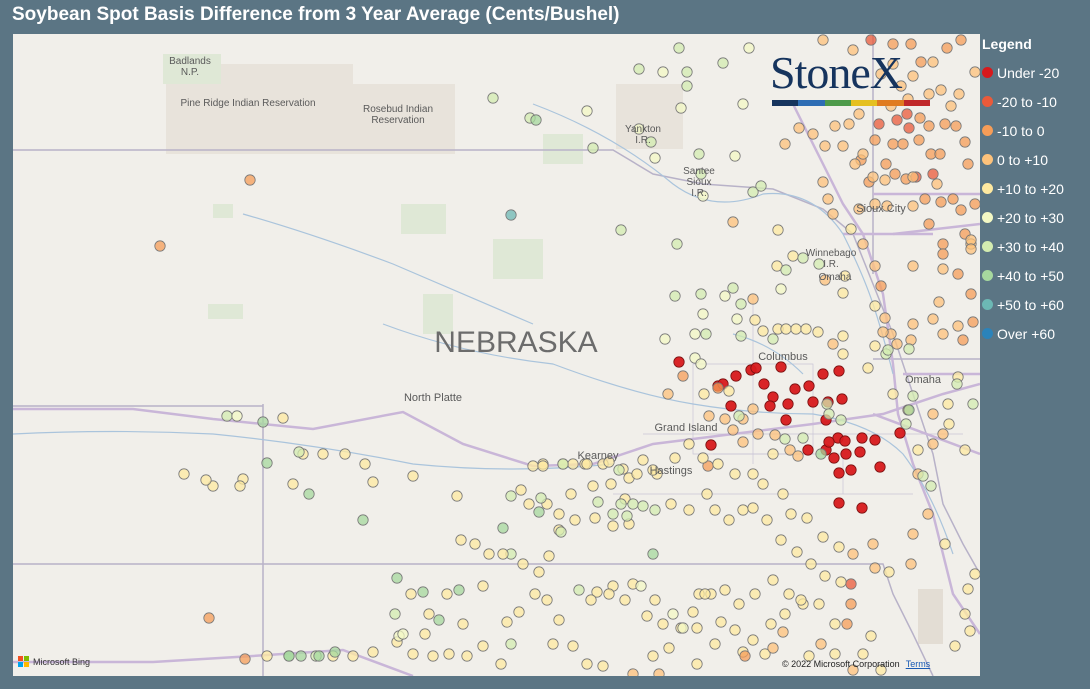 Image resolution: width=1090 pixels, height=689 pixels. What do you see at coordinates (1035, 333) in the screenshot?
I see `legend-item: Over +60` at bounding box center [1035, 333].